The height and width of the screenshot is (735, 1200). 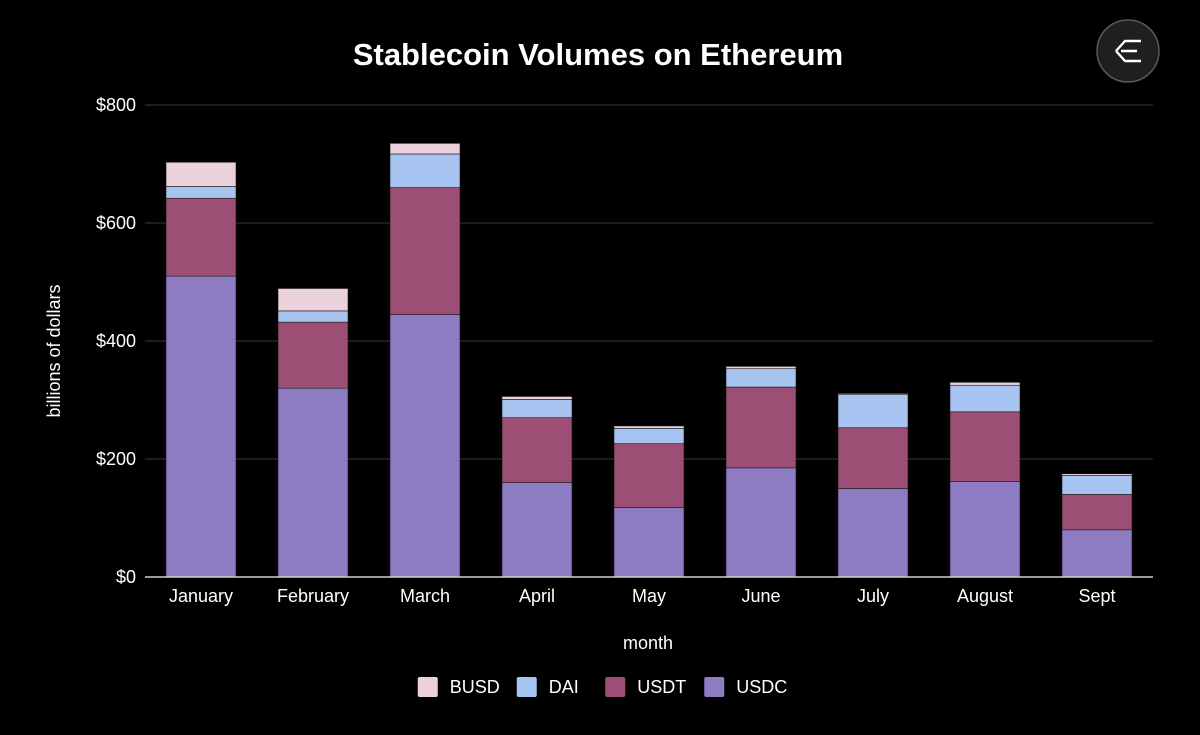 What do you see at coordinates (126, 577) in the screenshot?
I see `y-tick-label: $0` at bounding box center [126, 577].